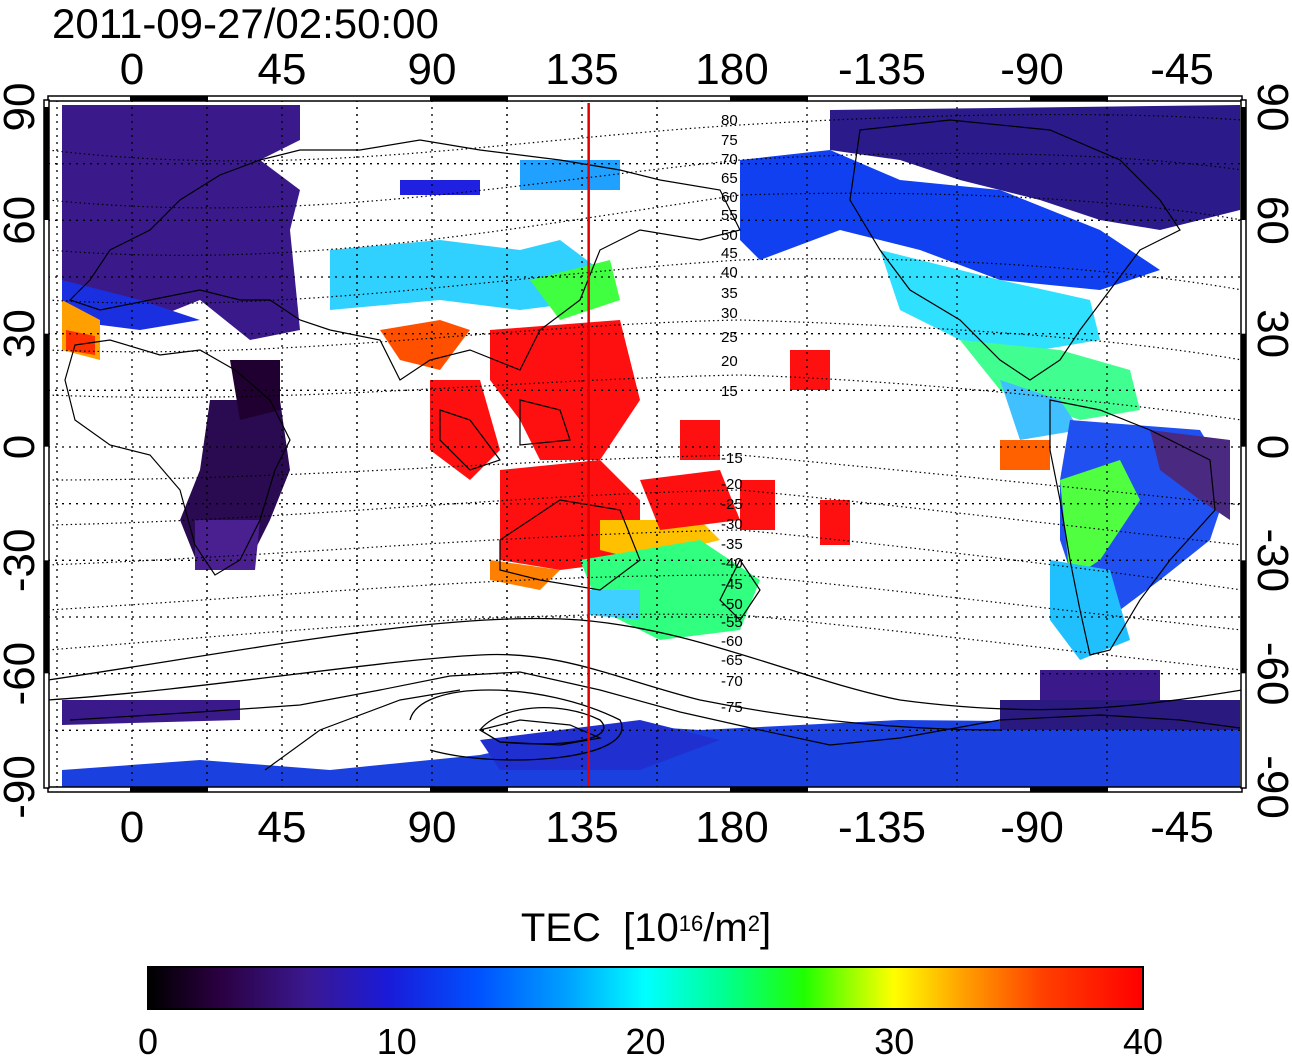 The image size is (1292, 1062). I want to click on contour-label: 25, so click(729, 337).